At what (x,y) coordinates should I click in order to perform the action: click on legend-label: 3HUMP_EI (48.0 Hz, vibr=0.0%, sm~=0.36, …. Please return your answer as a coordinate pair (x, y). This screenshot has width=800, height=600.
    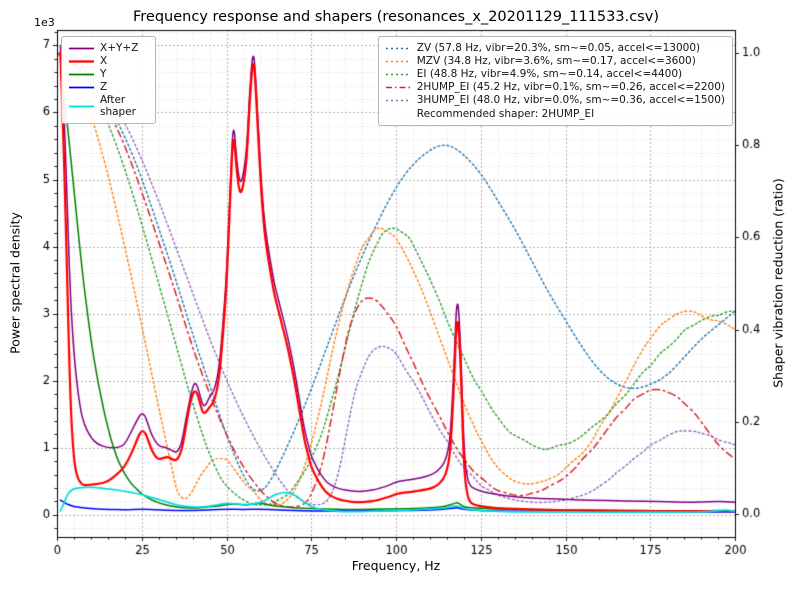
    Looking at the image, I should click on (570, 100).